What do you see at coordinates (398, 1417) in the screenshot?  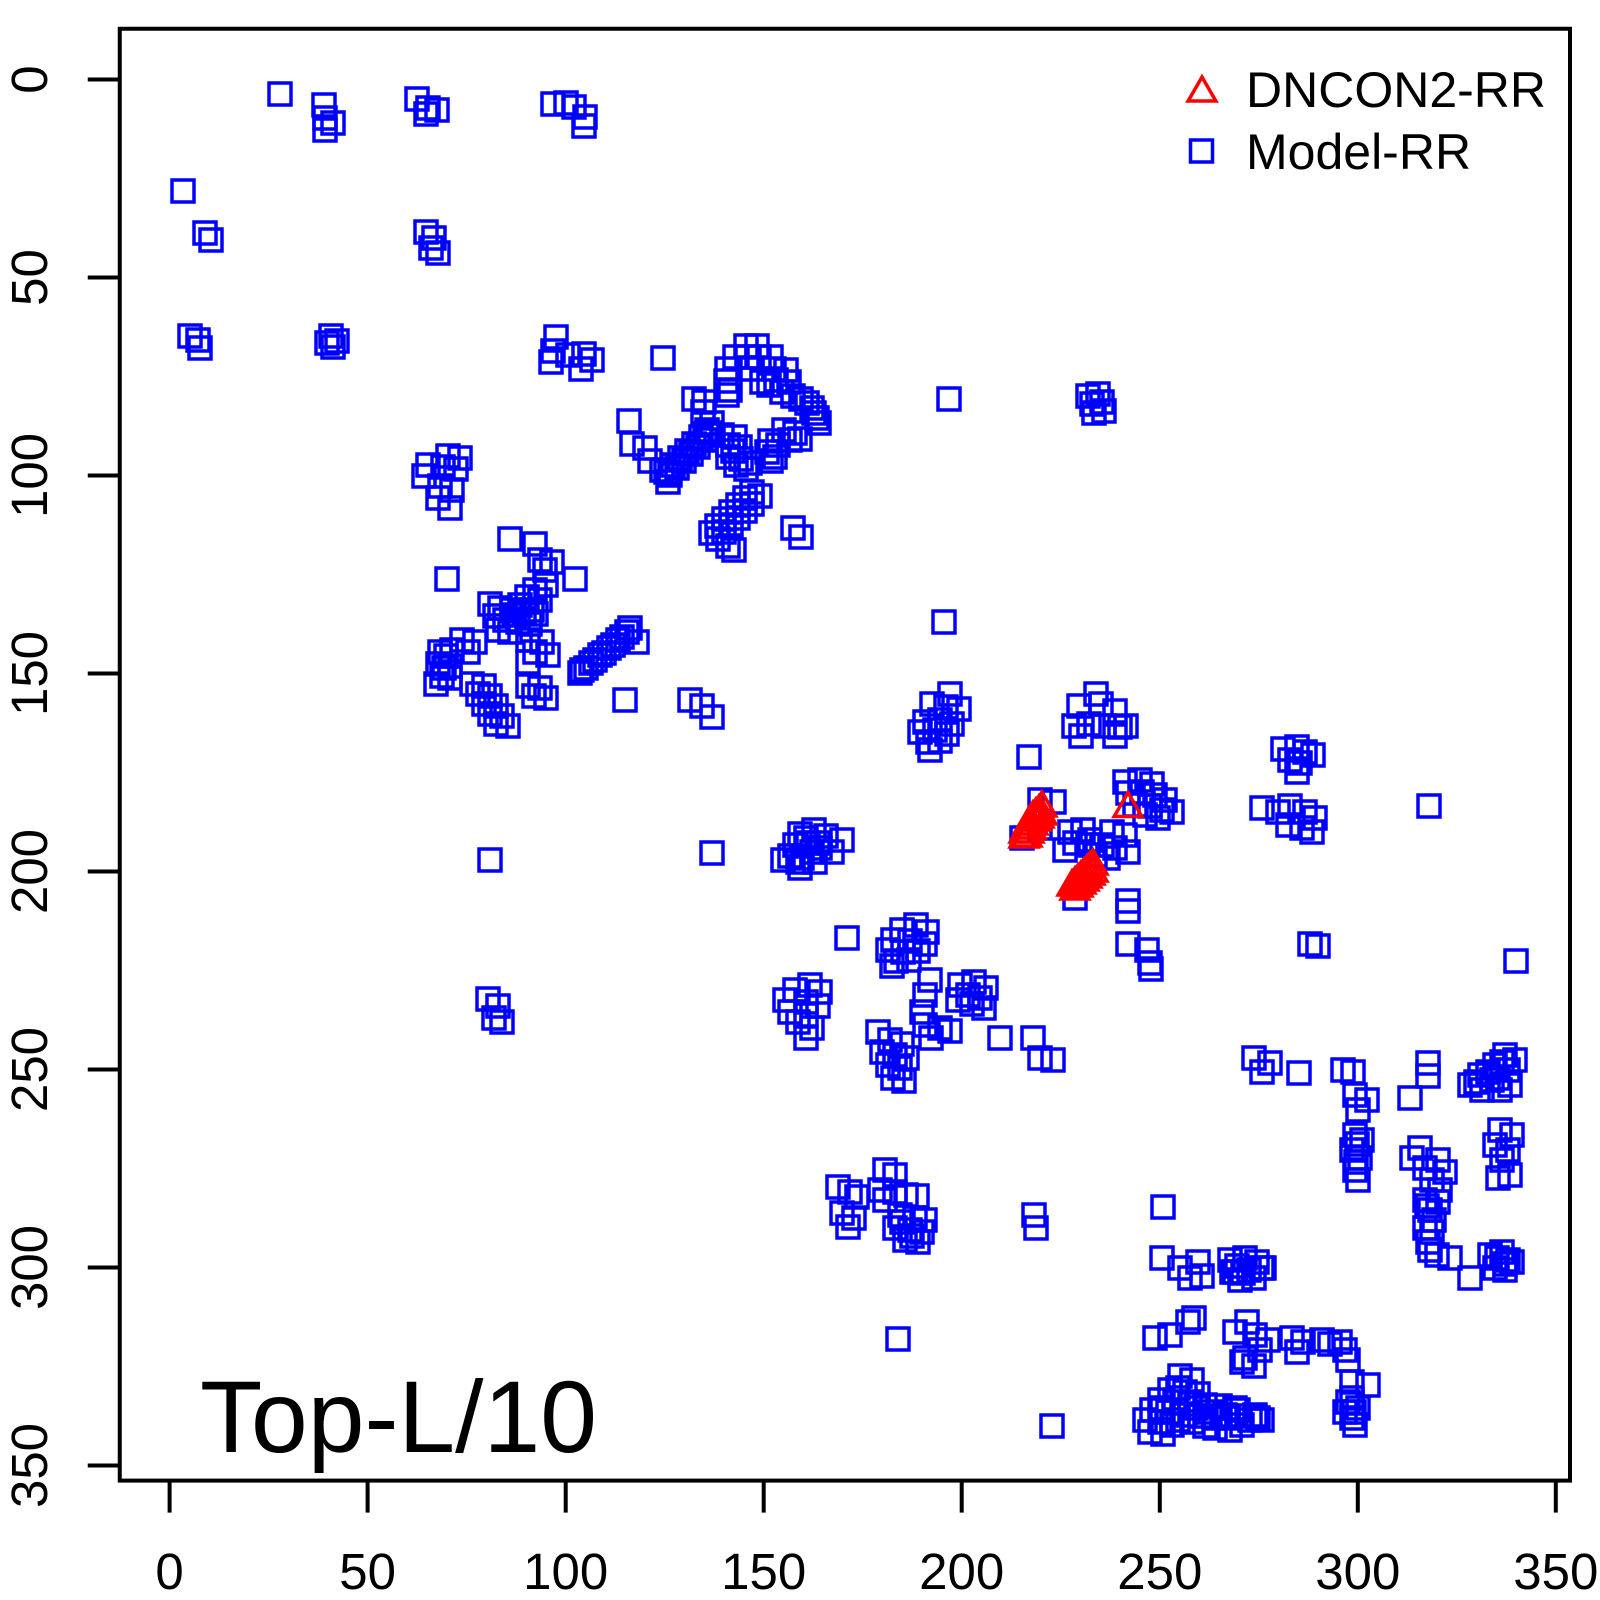 I see `svg-text: Top-L/10` at bounding box center [398, 1417].